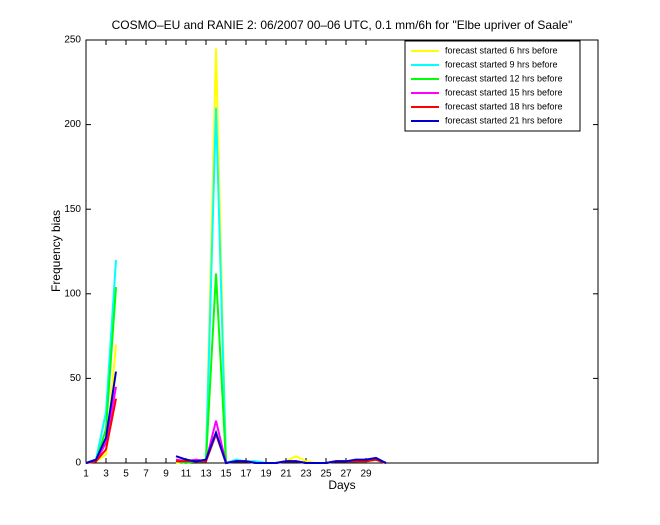  Describe the element at coordinates (72, 40) in the screenshot. I see `y-tick-label: 250` at that location.